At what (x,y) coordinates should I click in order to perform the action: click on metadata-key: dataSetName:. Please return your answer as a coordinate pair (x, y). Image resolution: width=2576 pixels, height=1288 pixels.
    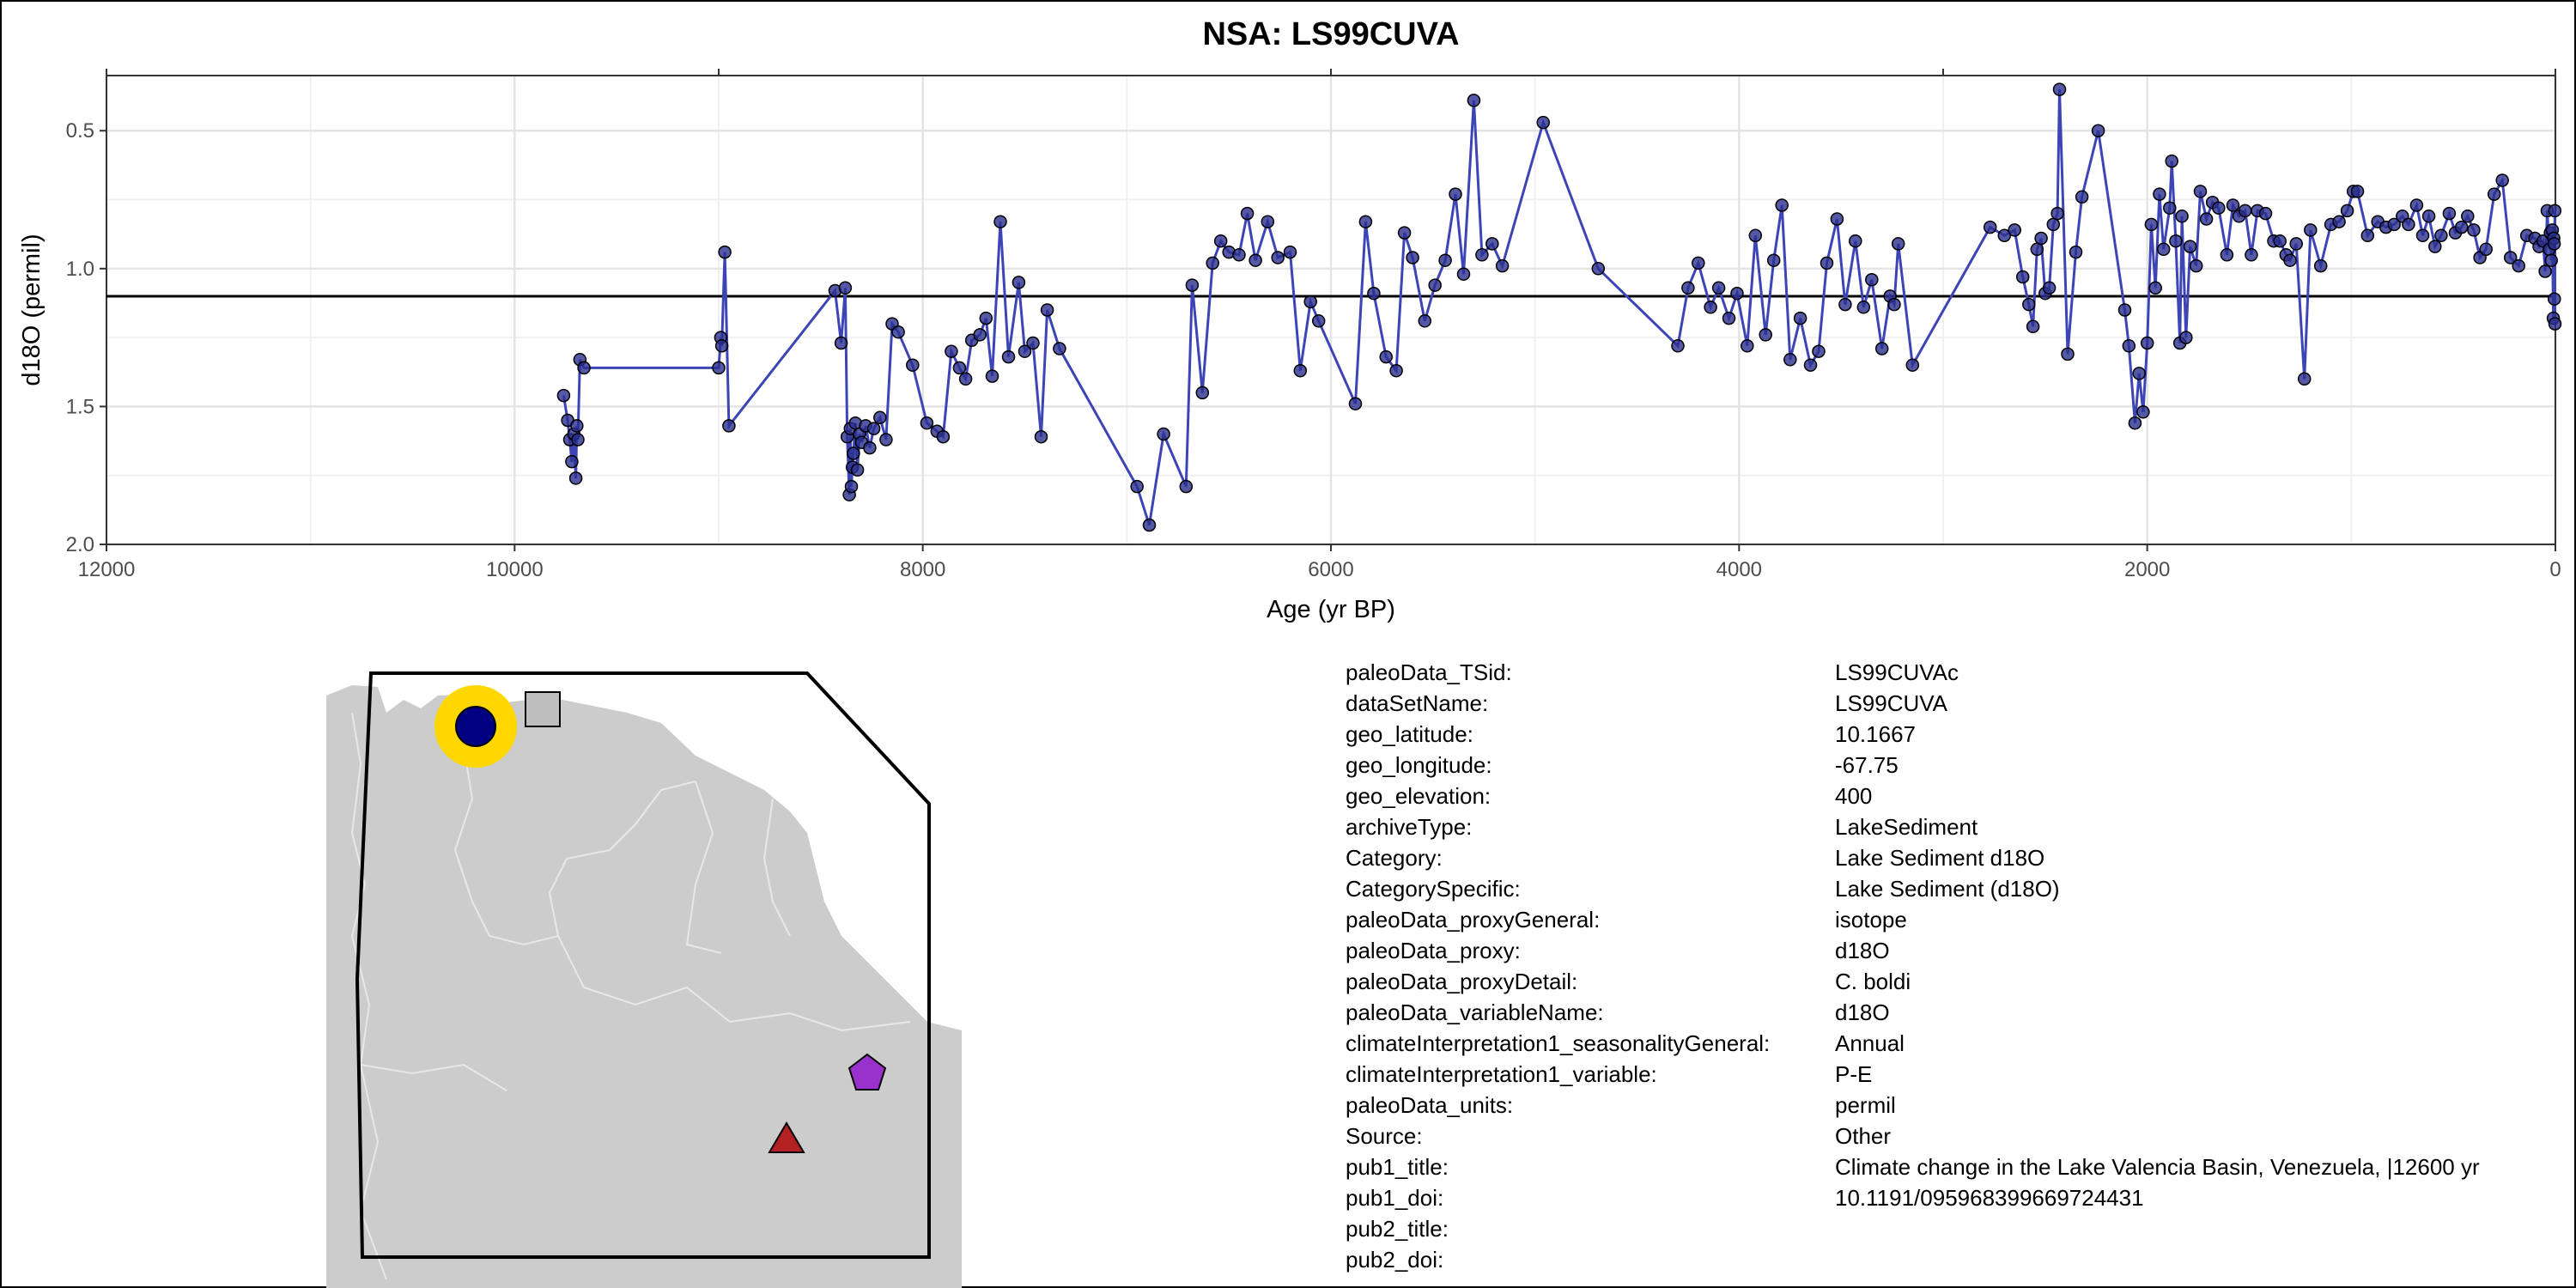
    Looking at the image, I should click on (1418, 703).